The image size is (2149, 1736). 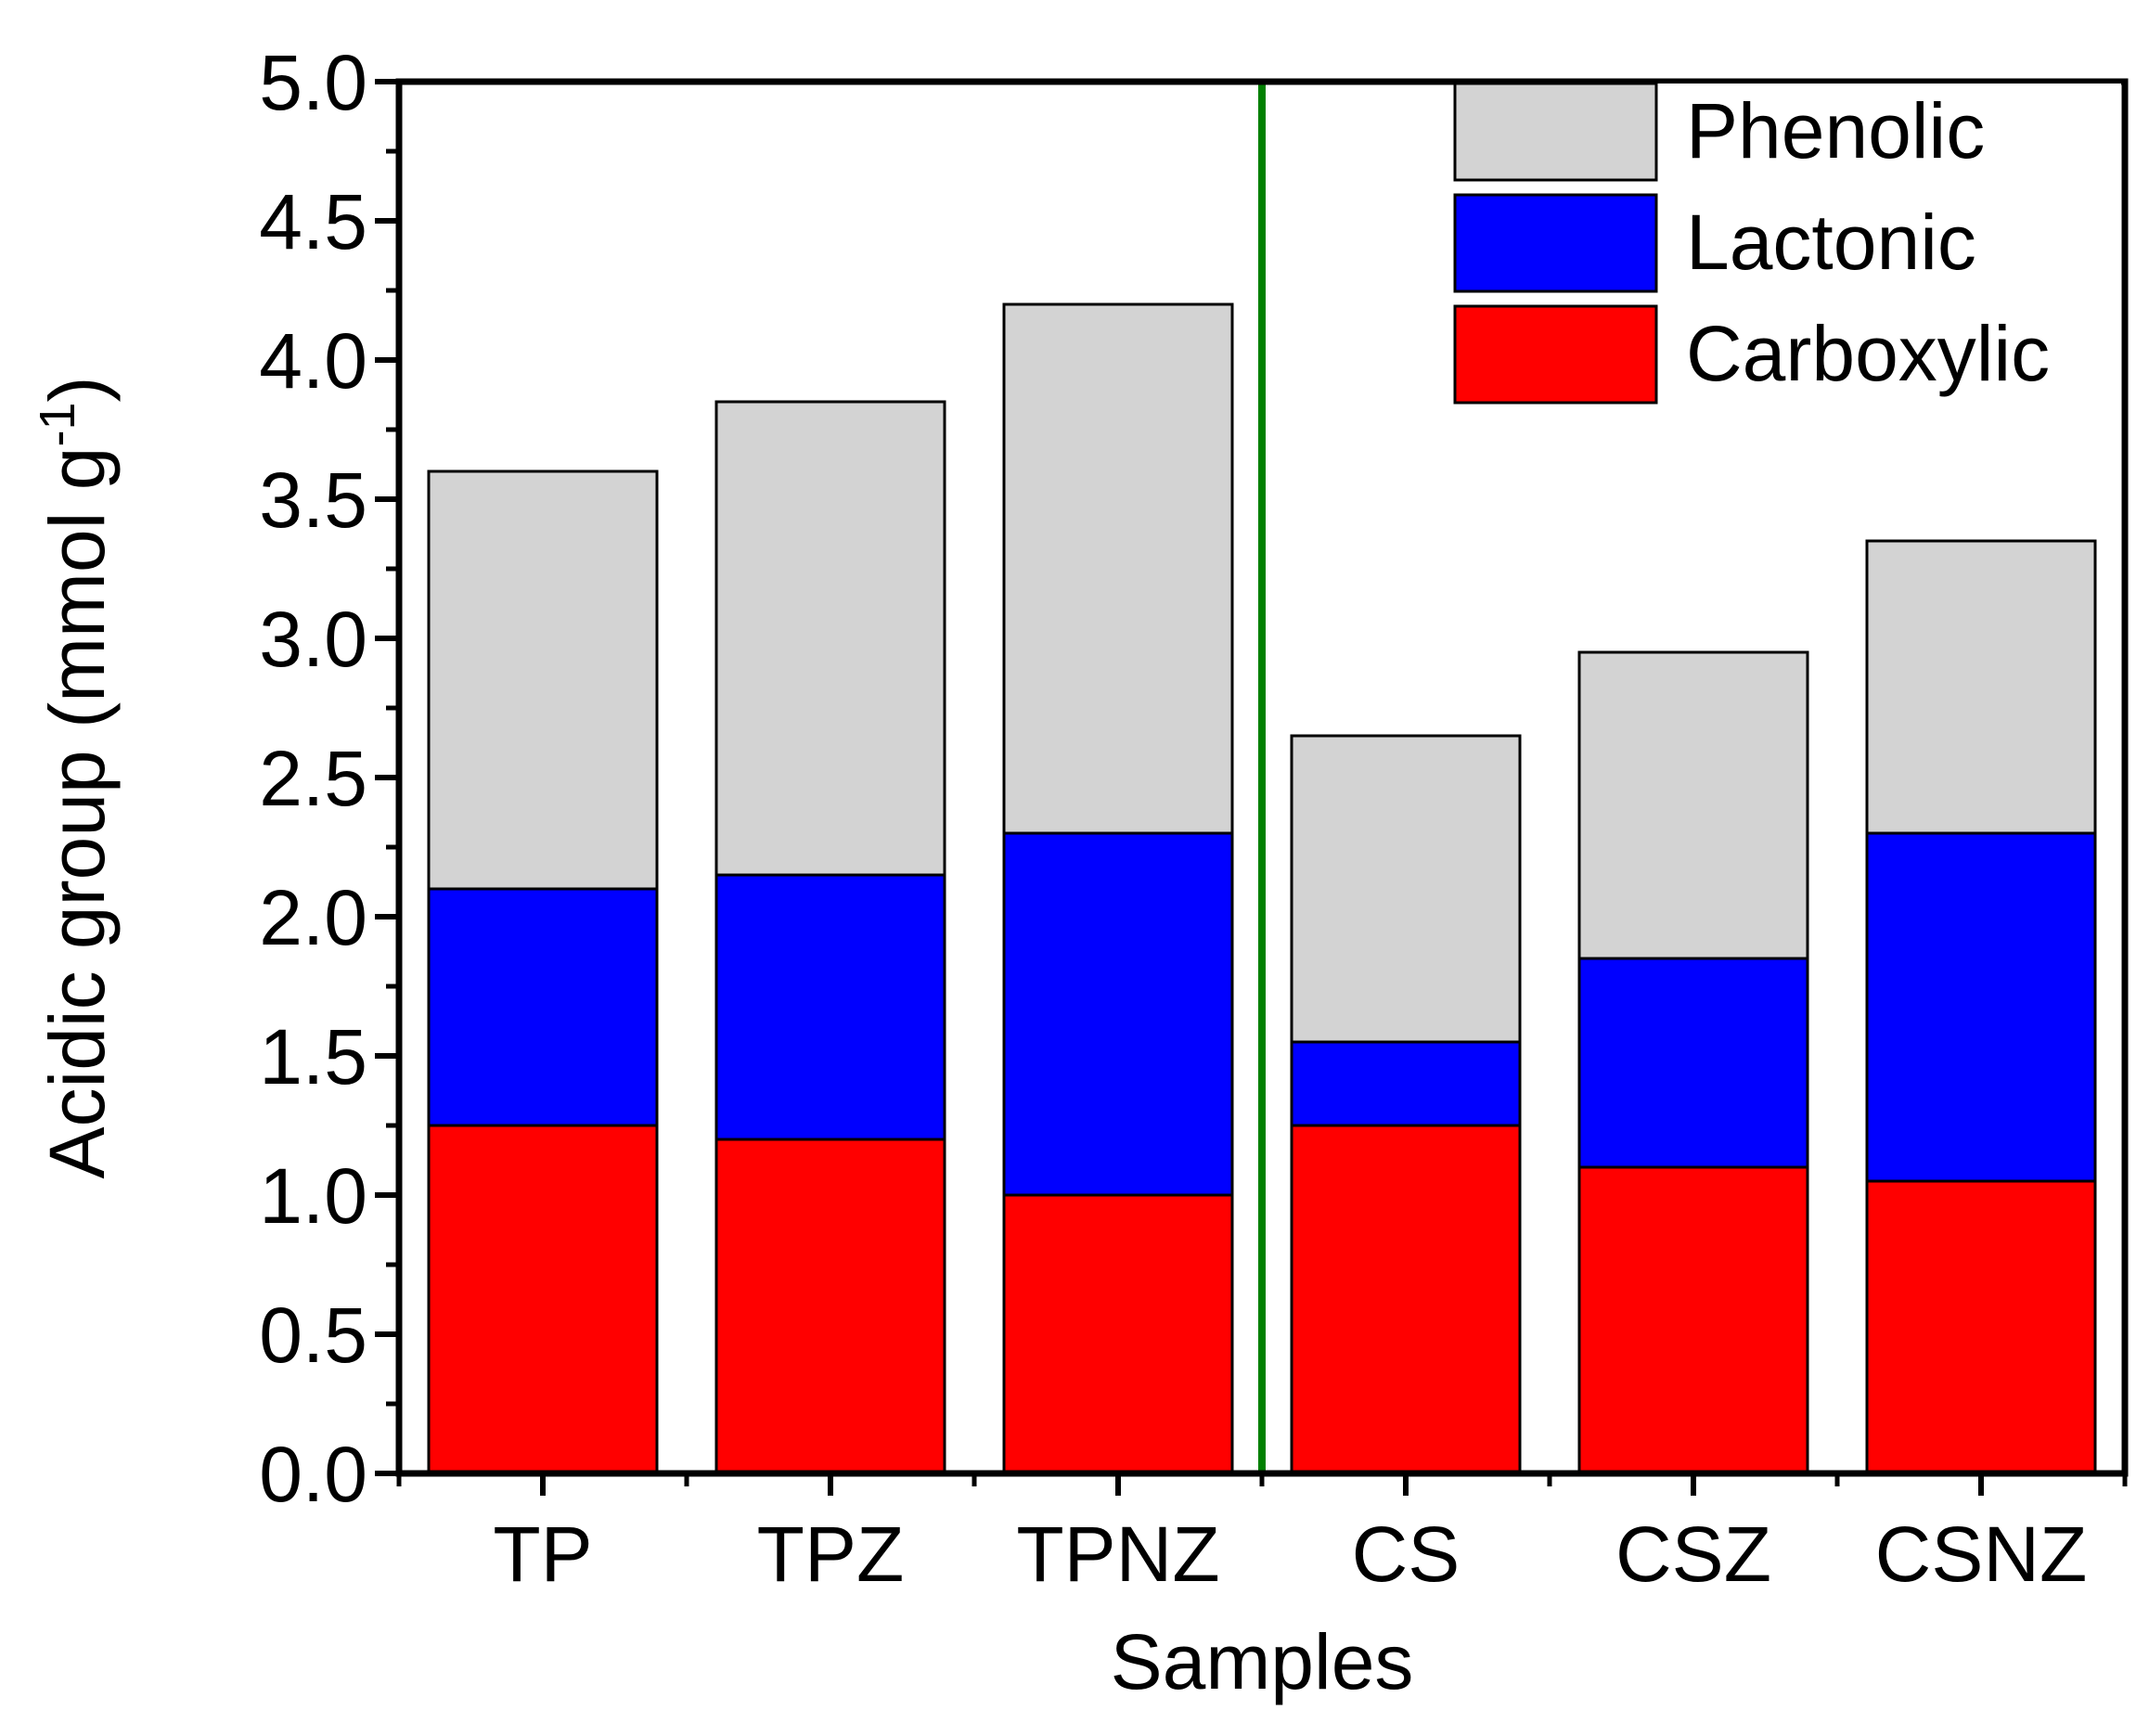 I want to click on bar-carboxylic-tp, so click(x=543, y=1299).